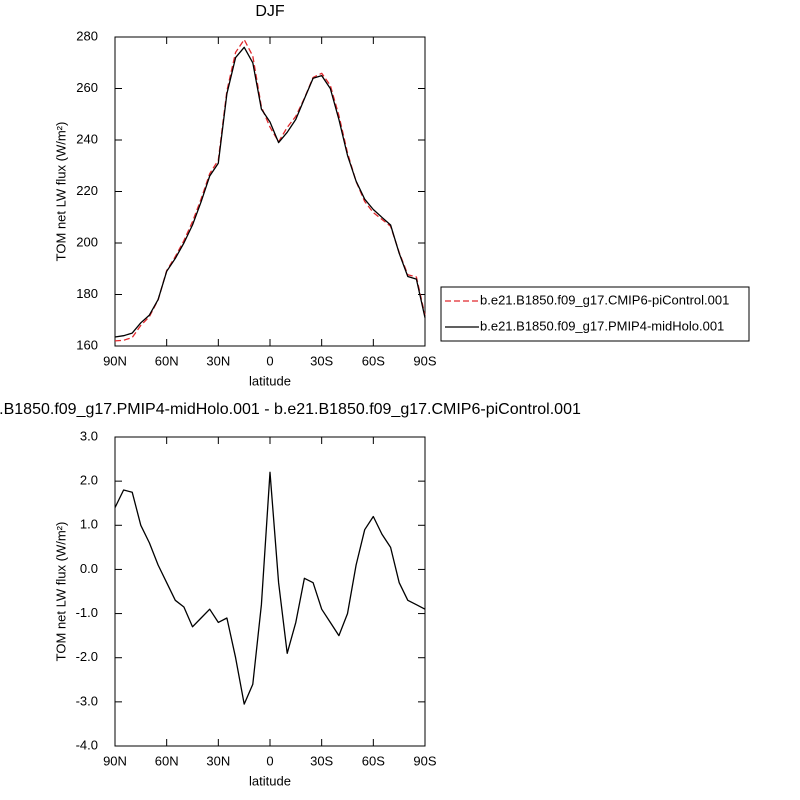  What do you see at coordinates (270, 11) in the screenshot?
I see `chart-title: DJF` at bounding box center [270, 11].